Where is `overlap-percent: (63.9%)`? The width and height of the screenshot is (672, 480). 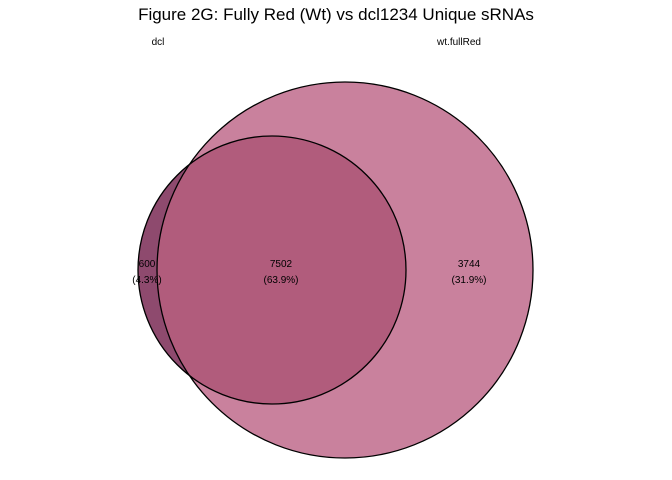
overlap-percent: (63.9%) is located at coordinates (280, 280).